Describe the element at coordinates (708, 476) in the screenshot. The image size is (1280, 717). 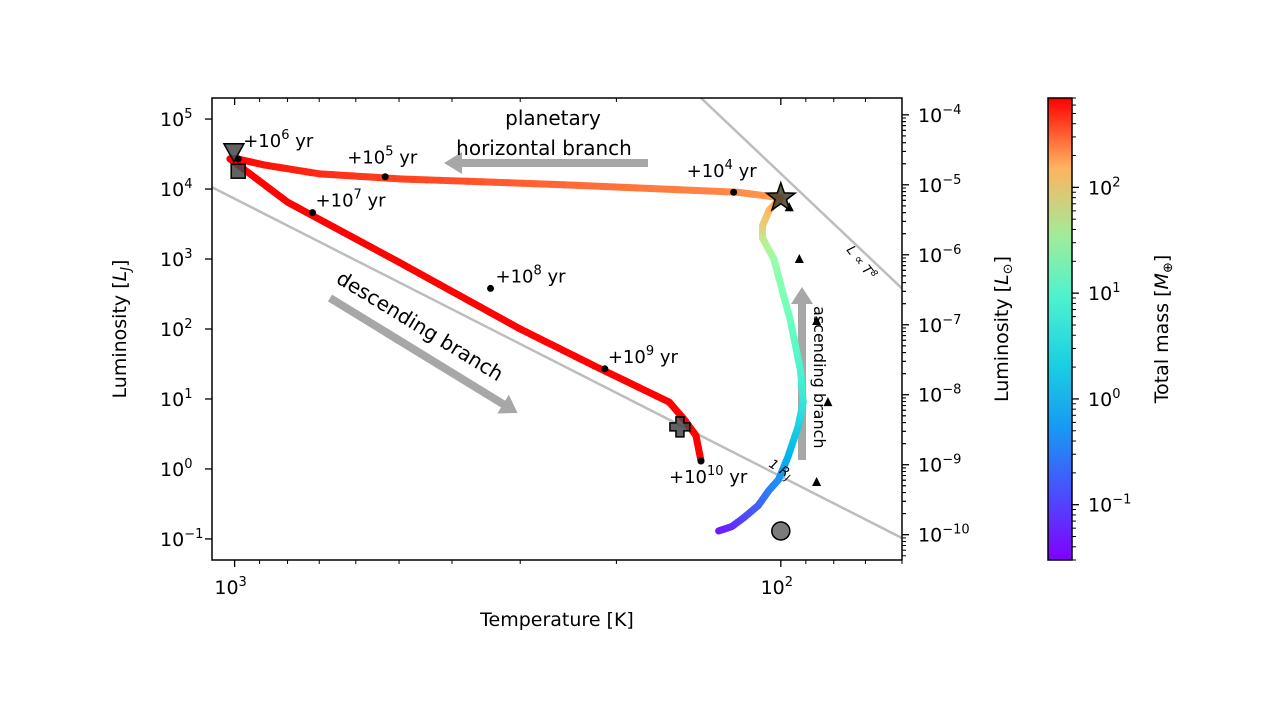
I see `age-label: +1010 yr` at that location.